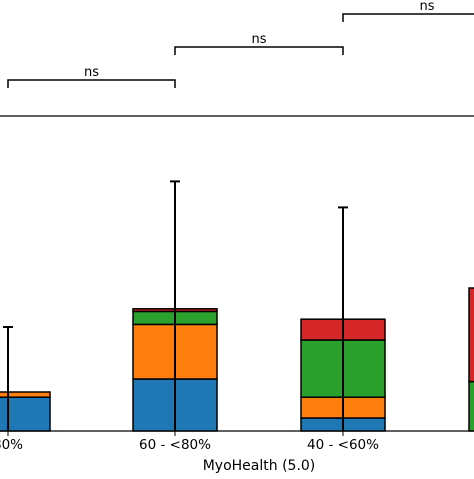 The height and width of the screenshot is (479, 474). I want to click on x-tick-label: 40 - <60%, so click(343, 445).